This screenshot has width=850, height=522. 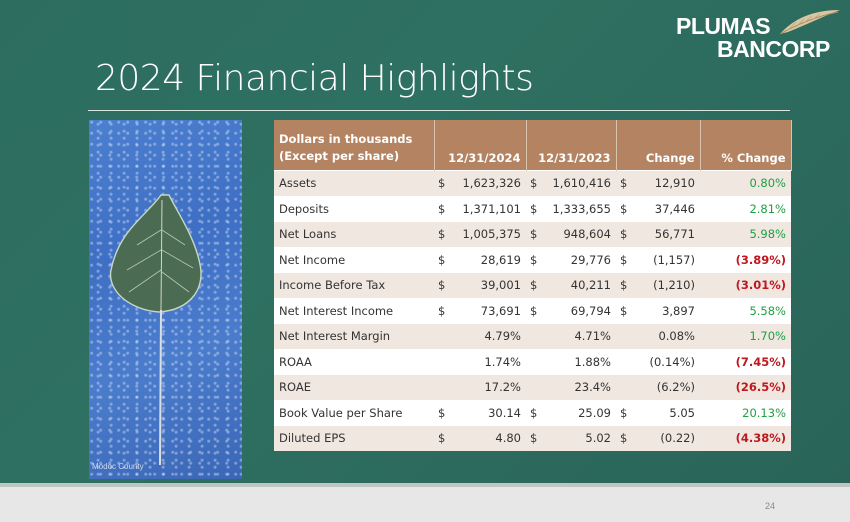 What do you see at coordinates (590, 259) in the screenshot?
I see `cell-value: 29,776` at bounding box center [590, 259].